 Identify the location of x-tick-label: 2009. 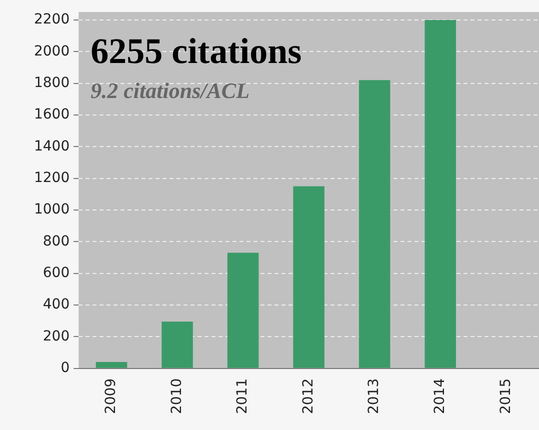
(111, 396).